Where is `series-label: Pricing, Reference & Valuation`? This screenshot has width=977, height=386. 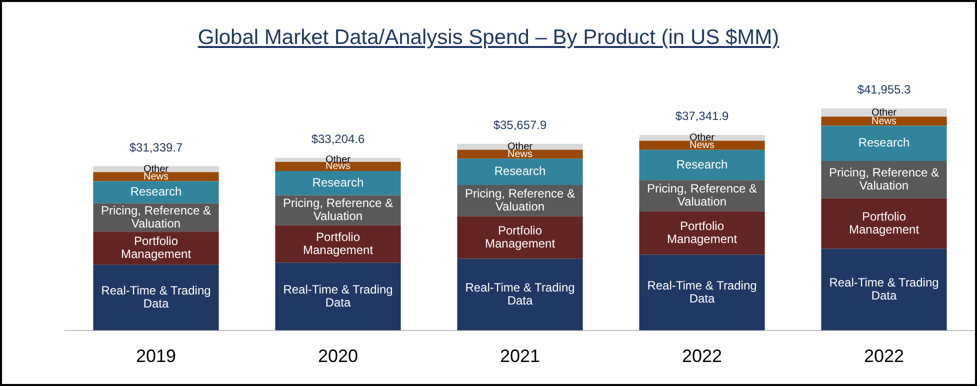
series-label: Pricing, Reference & Valuation is located at coordinates (156, 216).